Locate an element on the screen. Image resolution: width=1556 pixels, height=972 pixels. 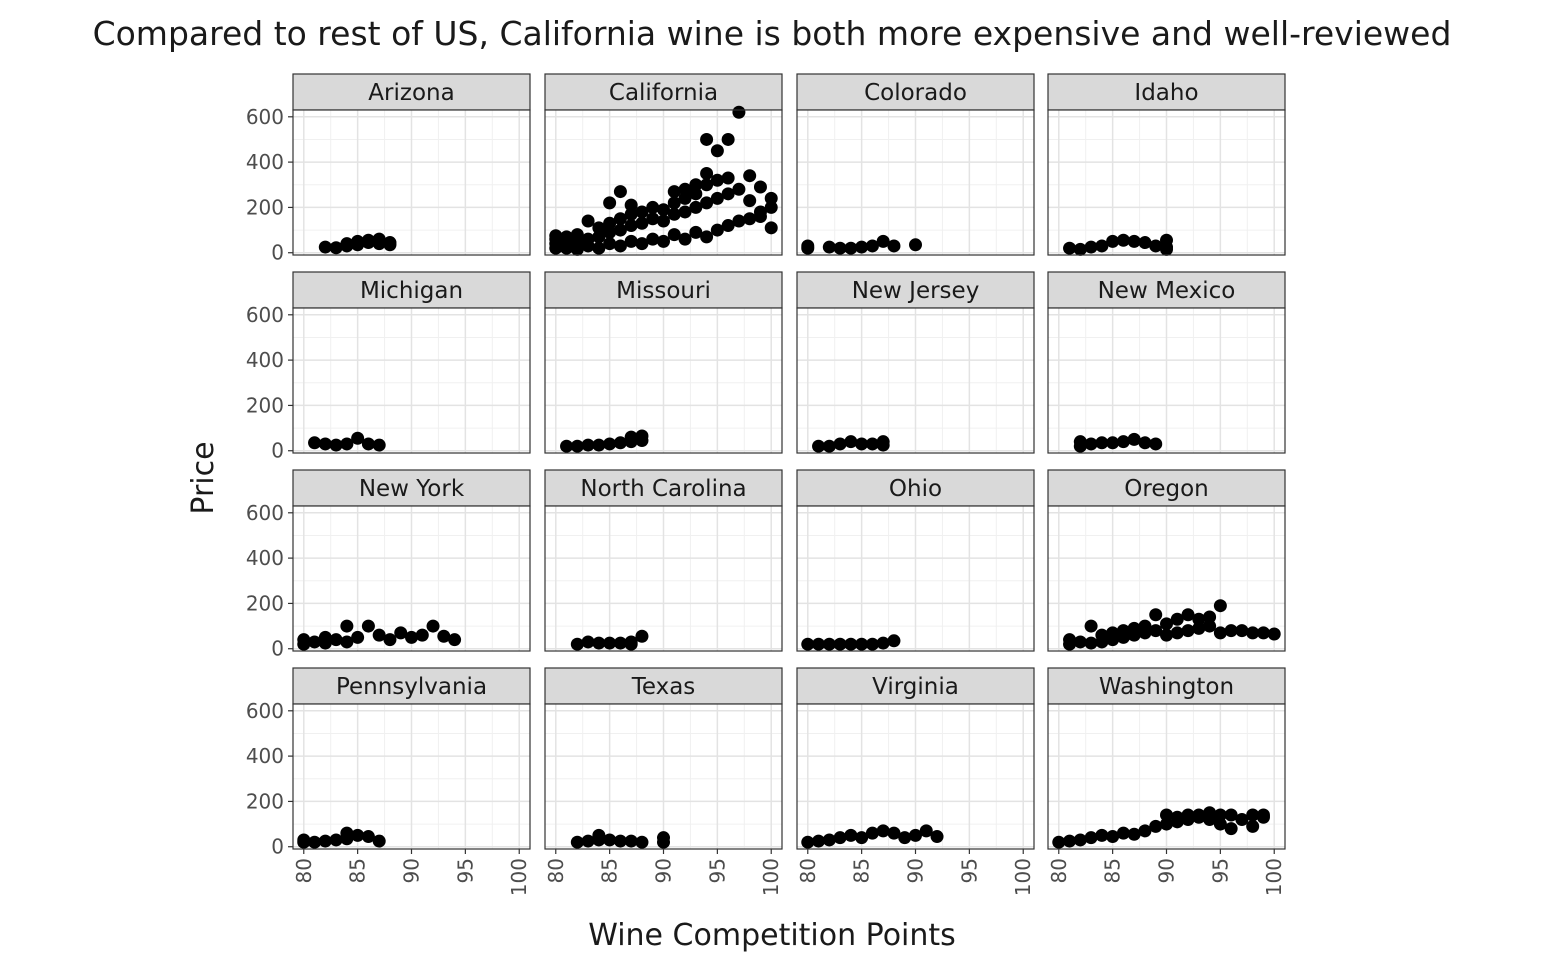
facet-california: California is located at coordinates (663, 164).